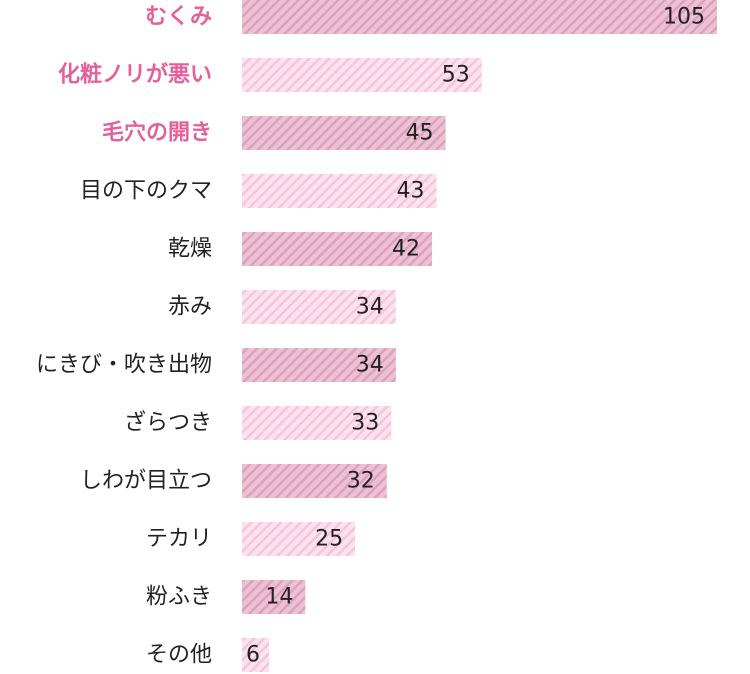 The image size is (750, 674). I want to click on category-label: 赤み, so click(190, 307).